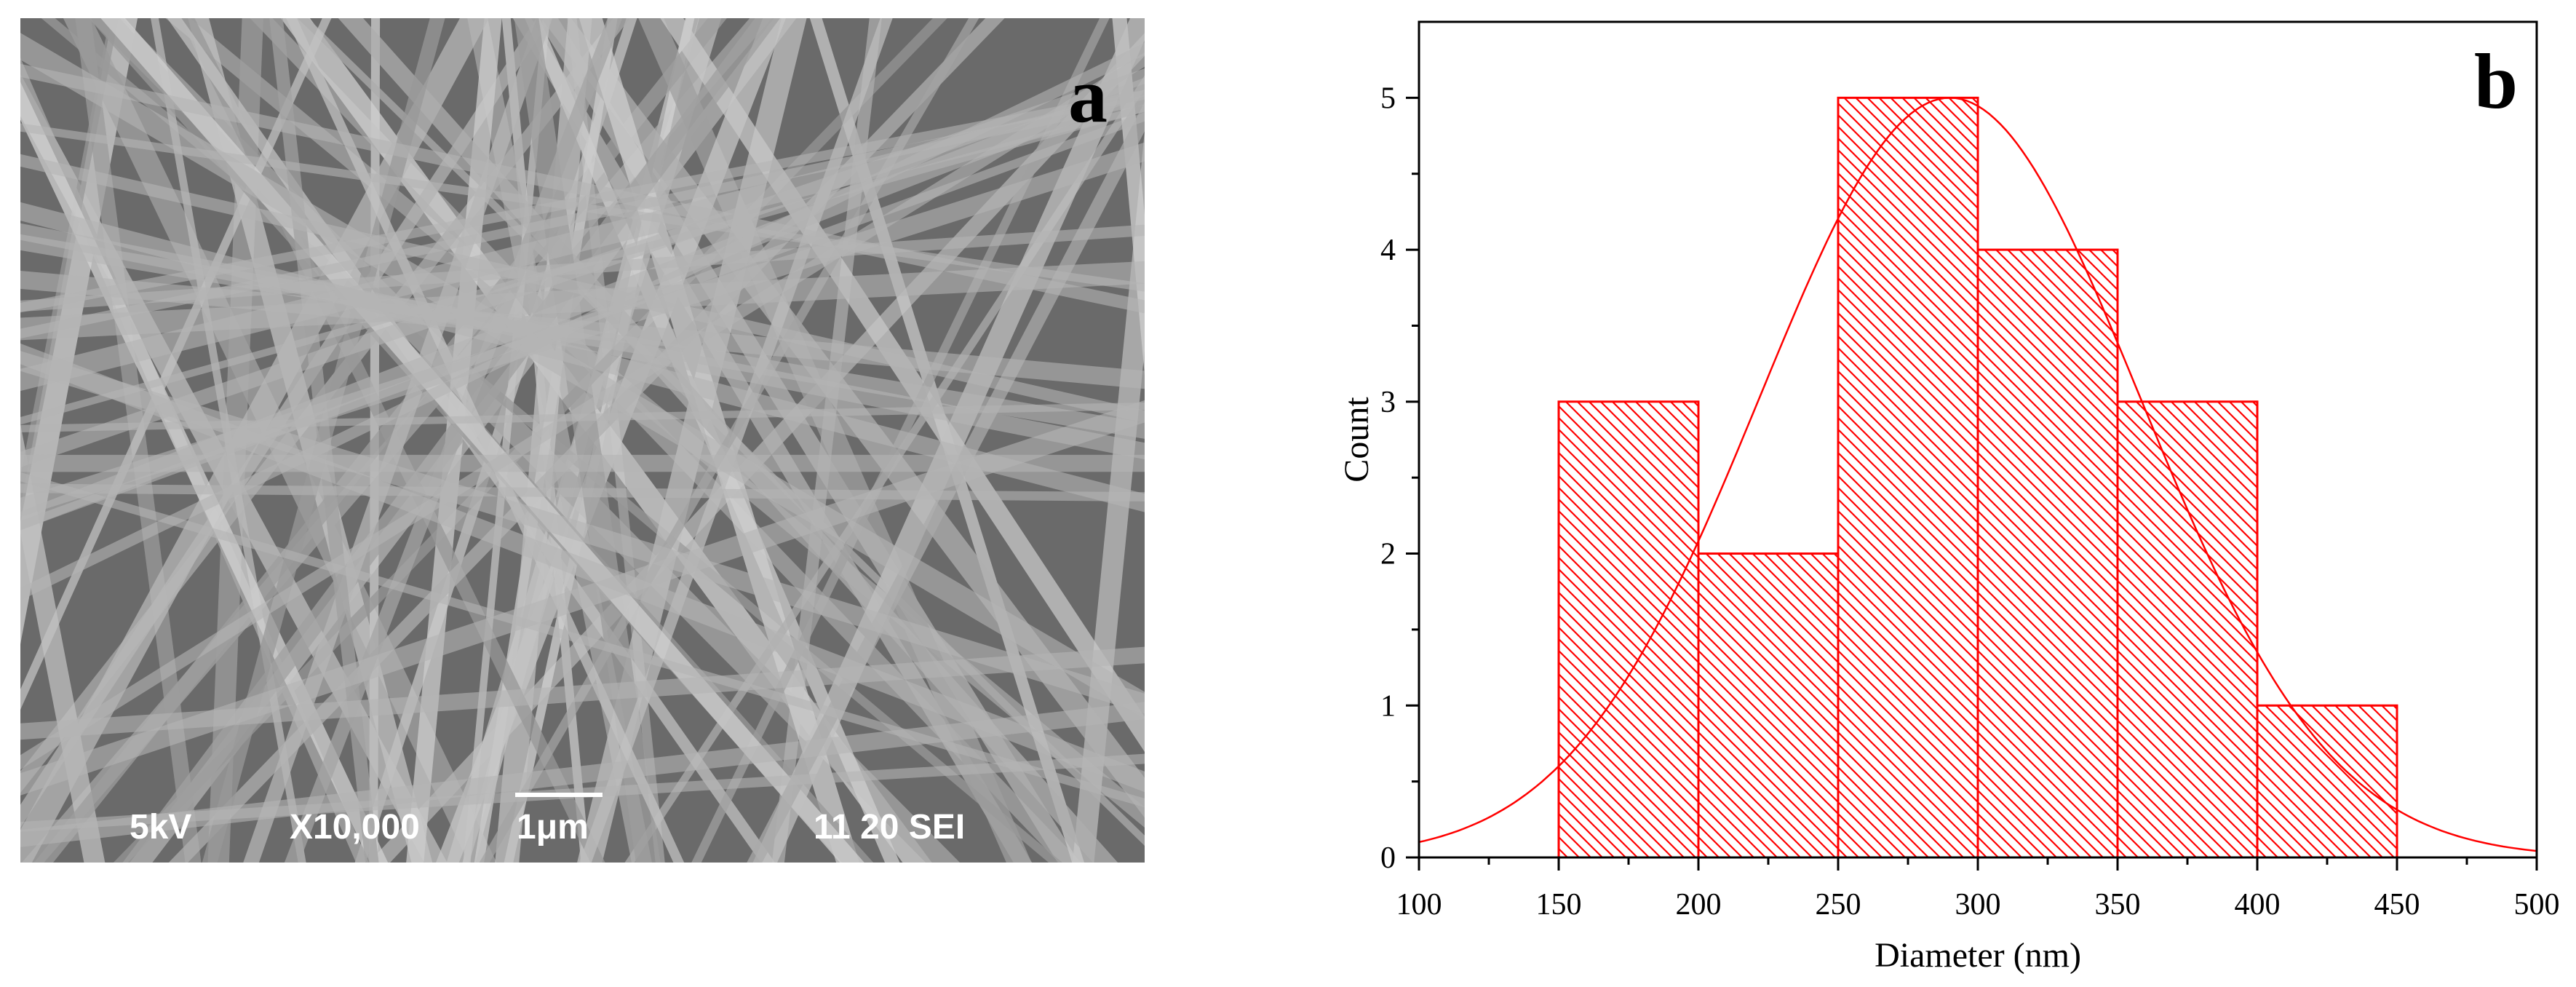  Describe the element at coordinates (355, 827) in the screenshot. I see `sem-magnification-label: X10,000` at that location.